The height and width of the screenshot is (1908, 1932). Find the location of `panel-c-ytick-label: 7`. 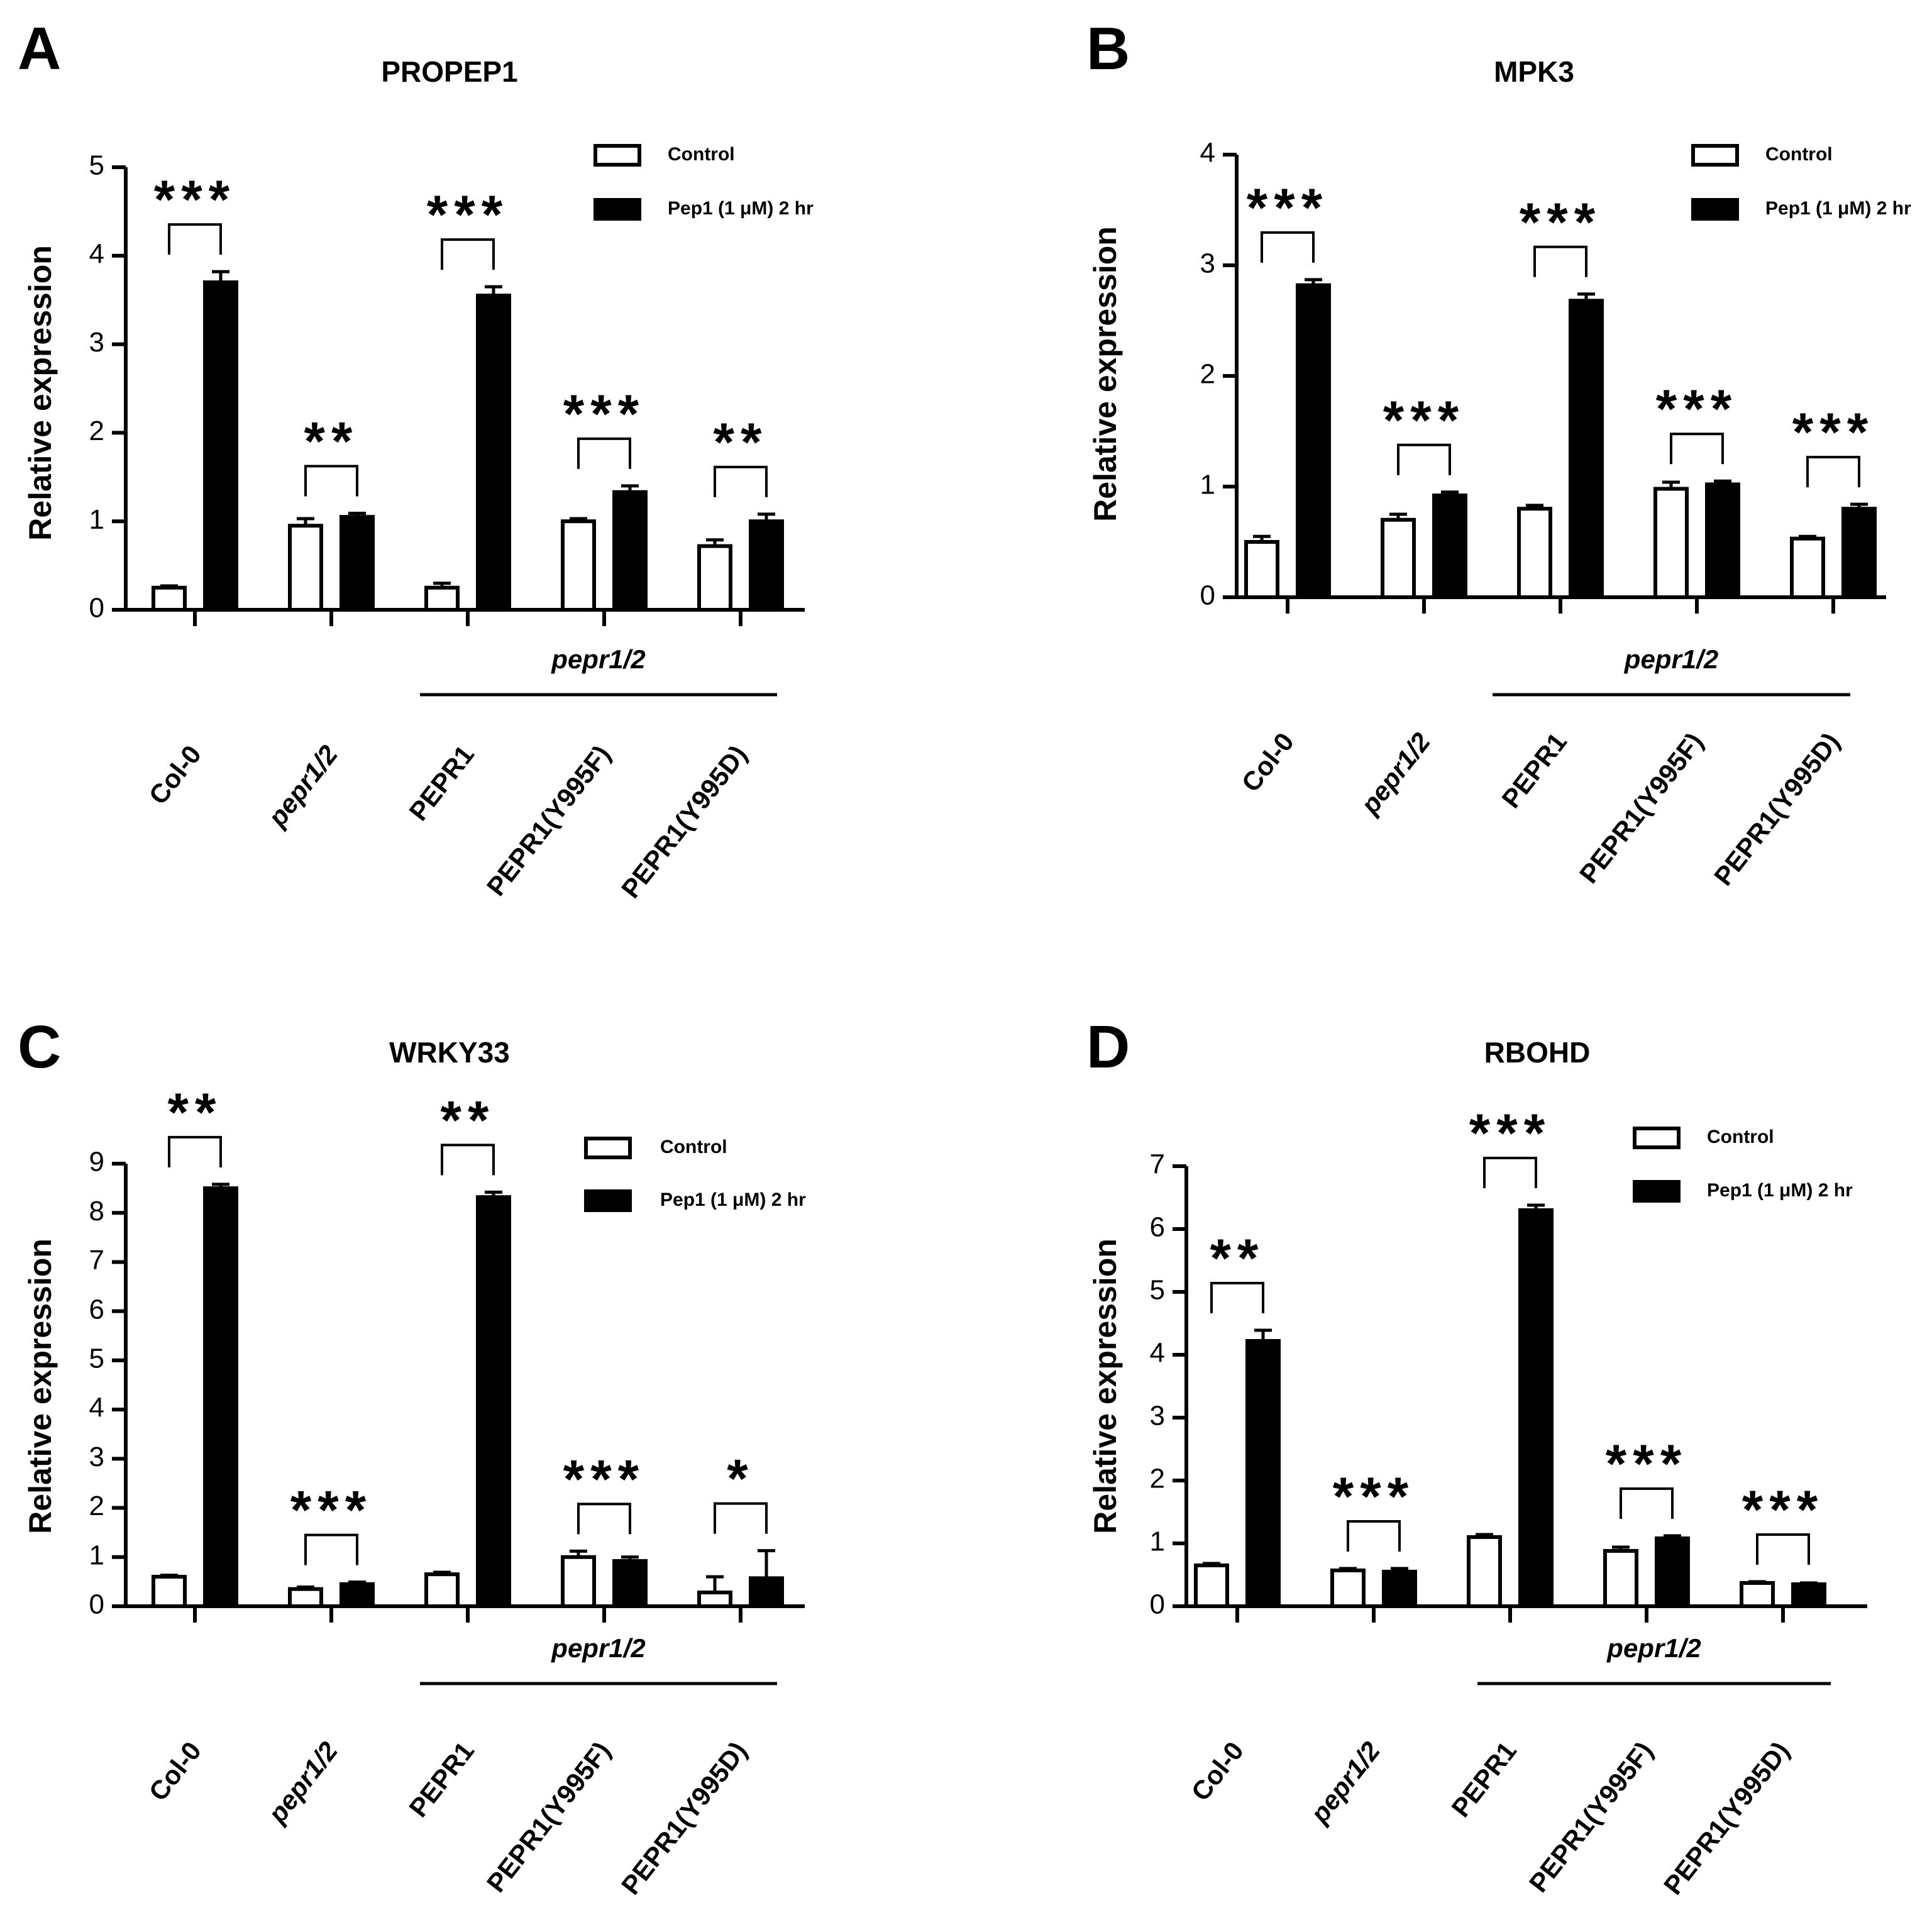

panel-c-ytick-label: 7 is located at coordinates (96, 1260).